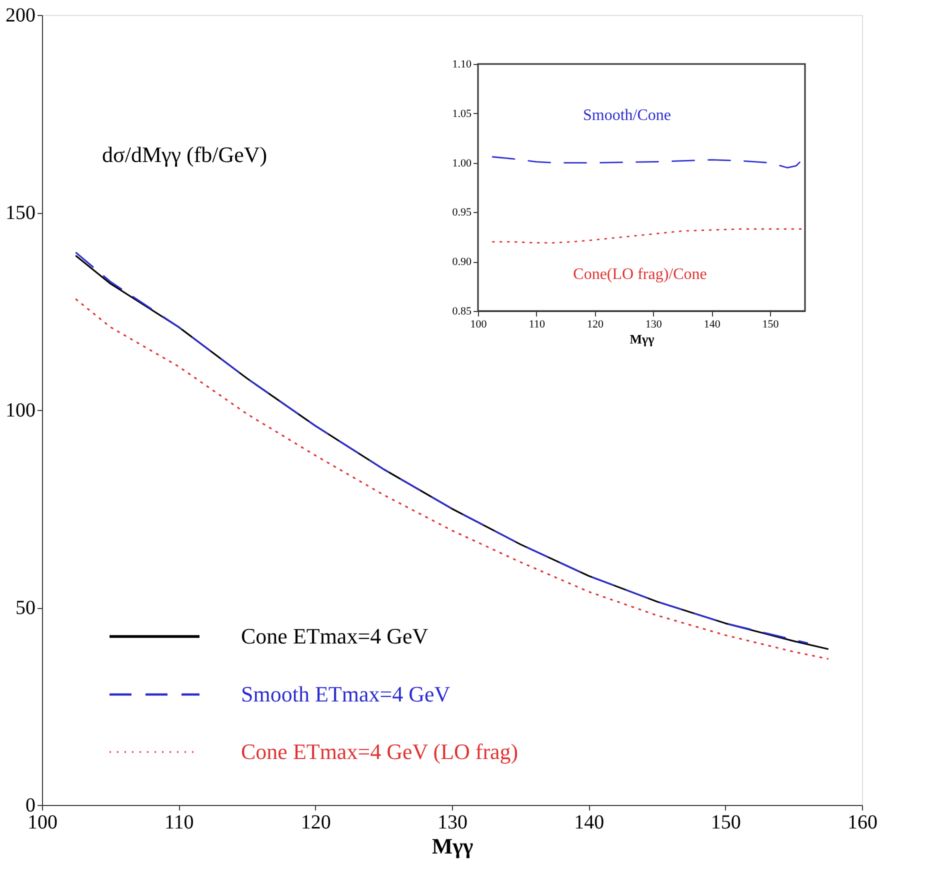 The width and height of the screenshot is (946, 891). Describe the element at coordinates (627, 115) in the screenshot. I see `text: Smooth/Cone` at that location.